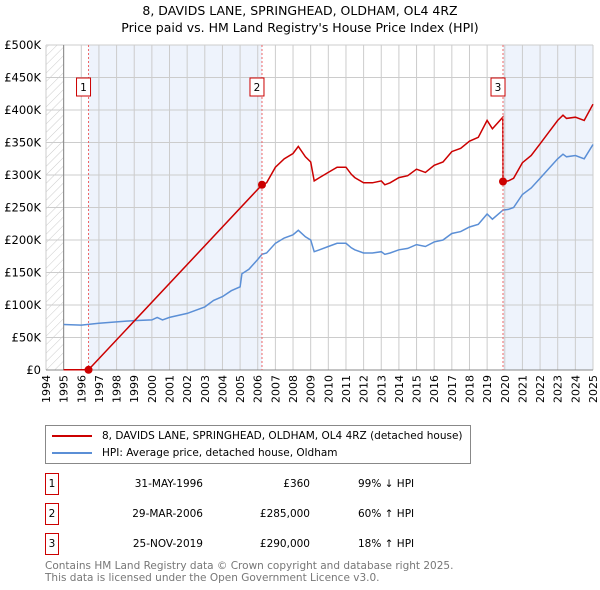 Image resolution: width=600 pixels, height=590 pixels. Describe the element at coordinates (22, 175) in the screenshot. I see `y-tick-label: £300K` at that location.